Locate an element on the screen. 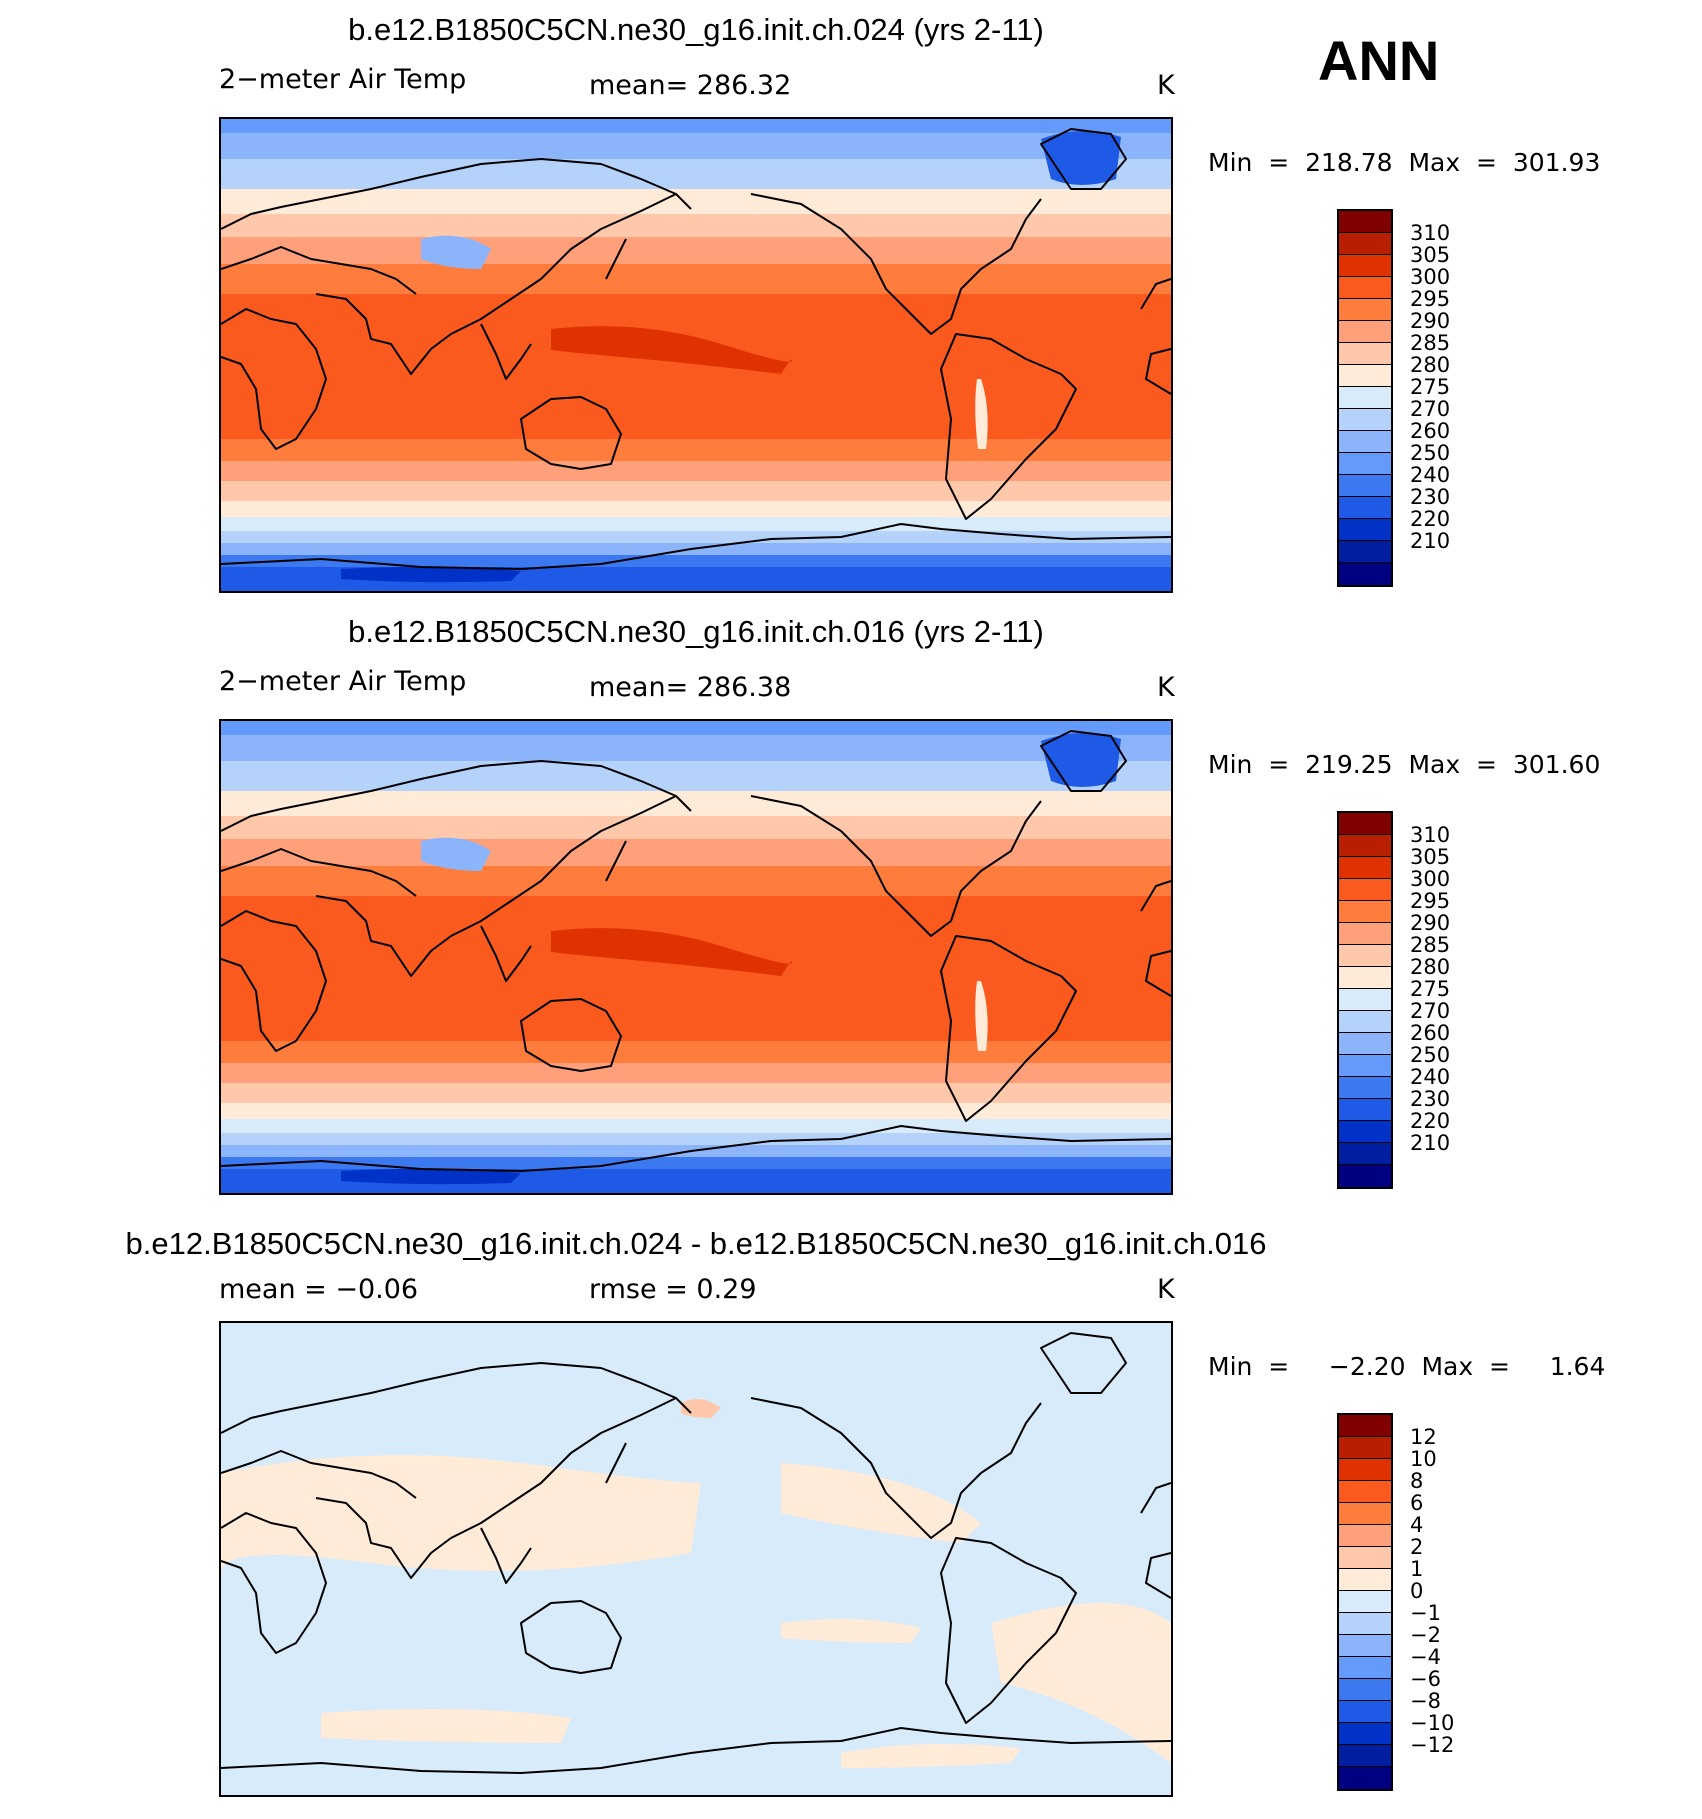  colorbar-tick-label: 305 is located at coordinates (1430, 255).